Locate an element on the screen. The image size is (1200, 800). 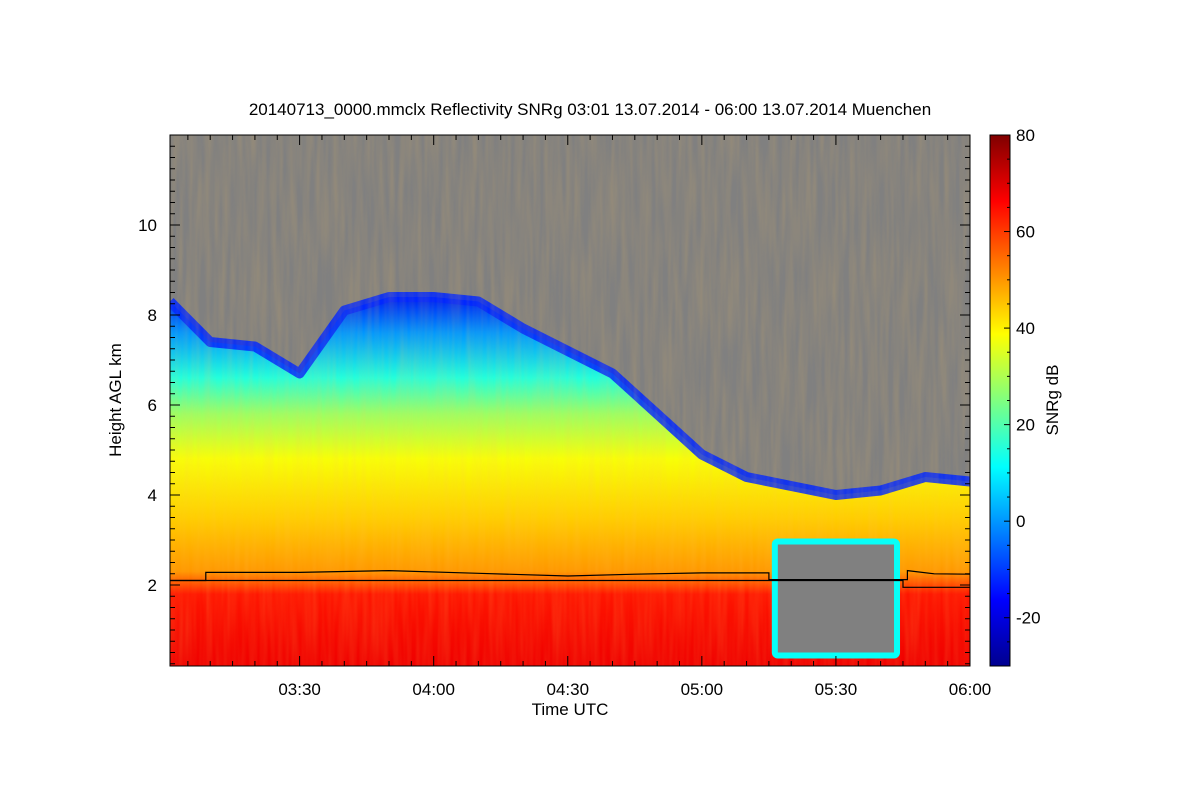
y-tick-label: 10 is located at coordinates (147, 225).